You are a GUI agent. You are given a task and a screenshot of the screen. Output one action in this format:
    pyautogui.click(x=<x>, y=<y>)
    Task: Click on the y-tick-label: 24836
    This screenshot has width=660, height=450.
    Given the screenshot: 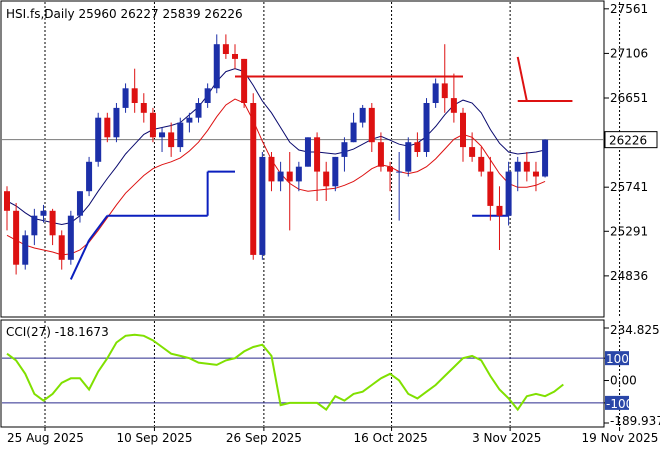 What is the action you would take?
    pyautogui.click(x=629, y=276)
    